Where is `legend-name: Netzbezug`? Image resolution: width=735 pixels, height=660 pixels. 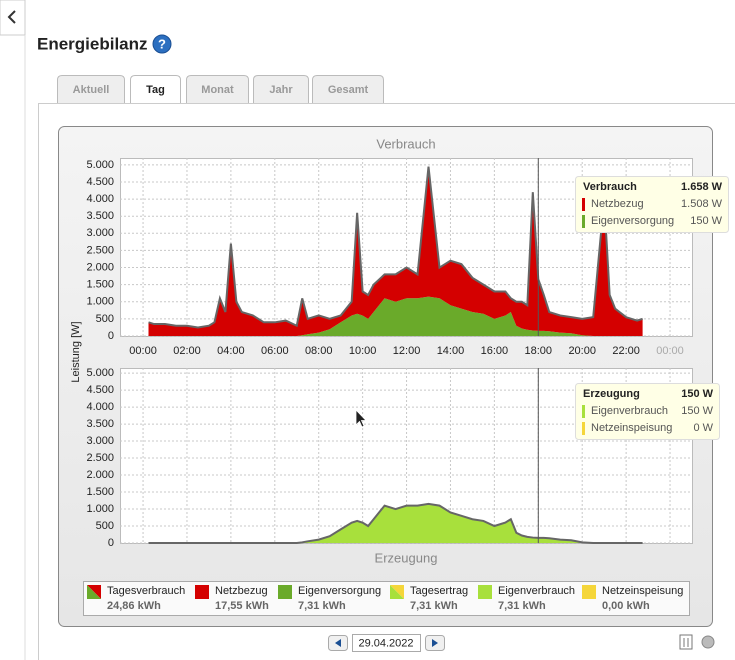
legend-name: Netzbezug is located at coordinates (241, 591).